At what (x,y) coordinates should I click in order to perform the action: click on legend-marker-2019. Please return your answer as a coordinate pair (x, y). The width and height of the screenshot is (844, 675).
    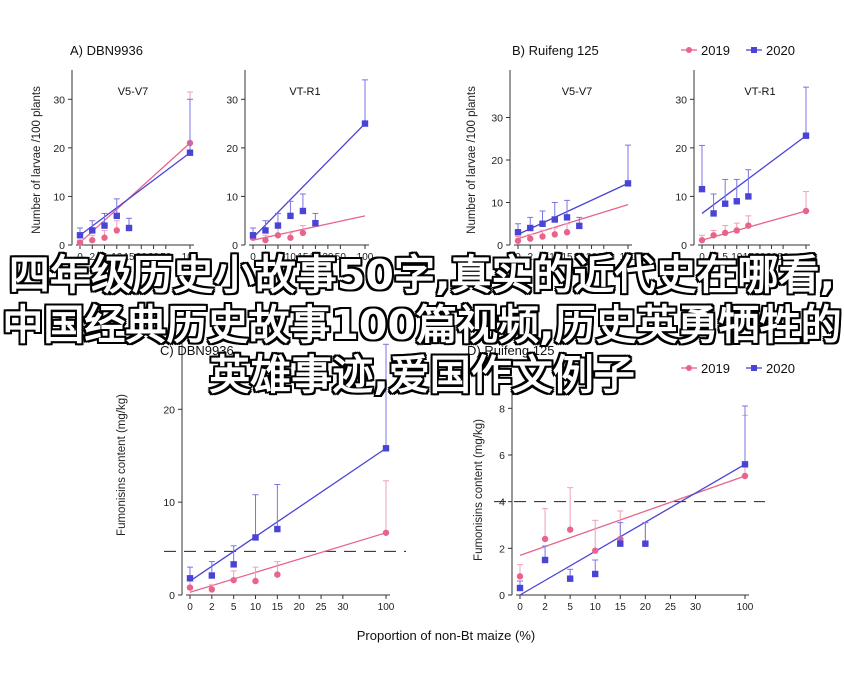
    Looking at the image, I should click on (689, 50).